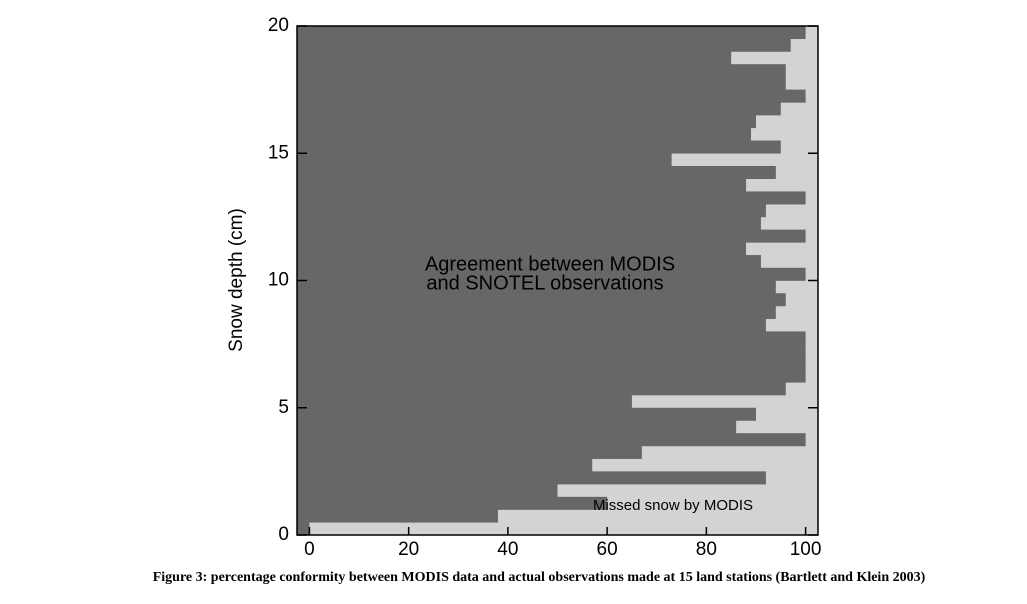  I want to click on annotation: and SNOTEL observations, so click(544, 283).